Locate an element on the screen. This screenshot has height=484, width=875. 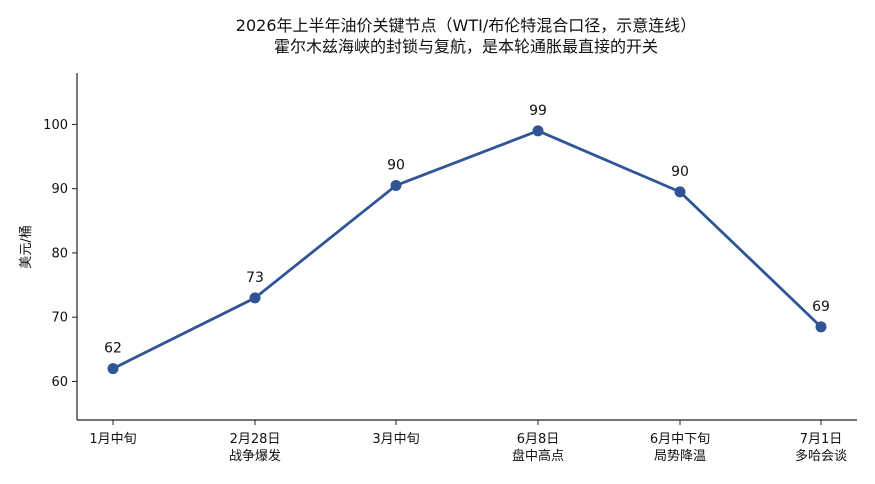
y-tick-label: 90 is located at coordinates (59, 189).